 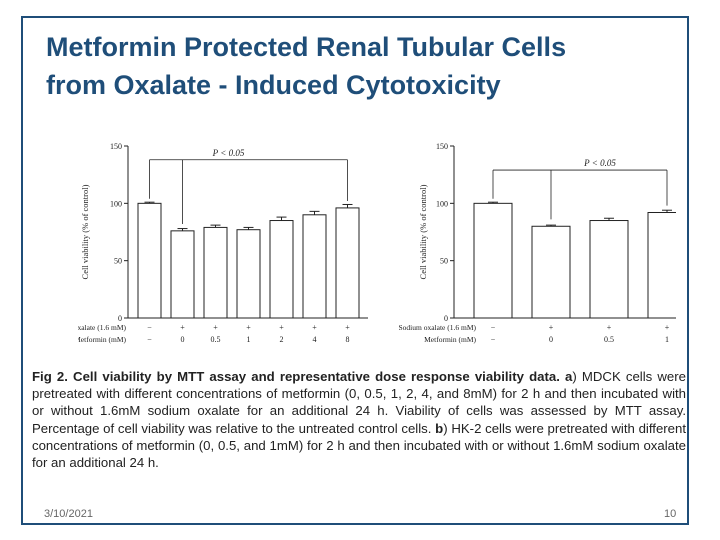 What do you see at coordinates (569, 376) in the screenshot?
I see `caption-a-letter: a` at bounding box center [569, 376].